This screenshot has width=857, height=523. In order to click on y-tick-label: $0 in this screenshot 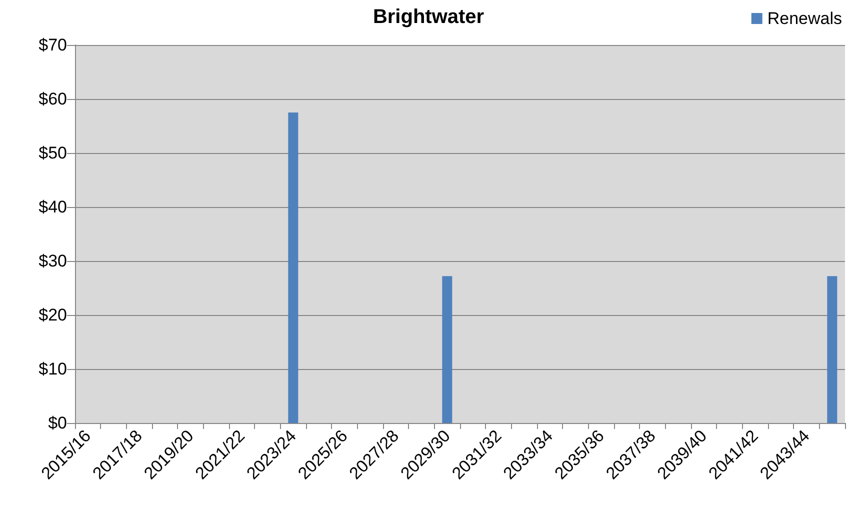, I will do `click(57, 423)`.